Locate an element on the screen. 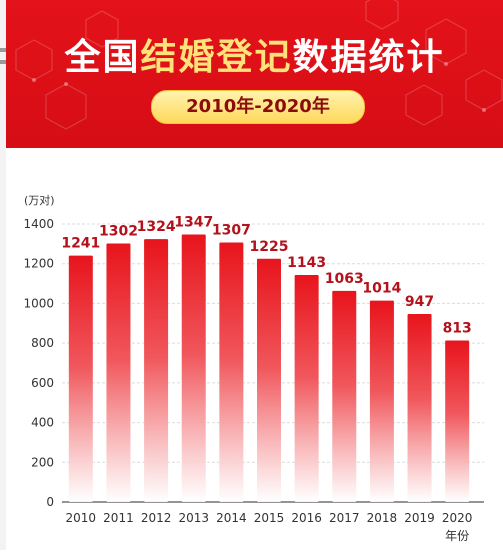  y-tick-label: 400 is located at coordinates (42, 423).